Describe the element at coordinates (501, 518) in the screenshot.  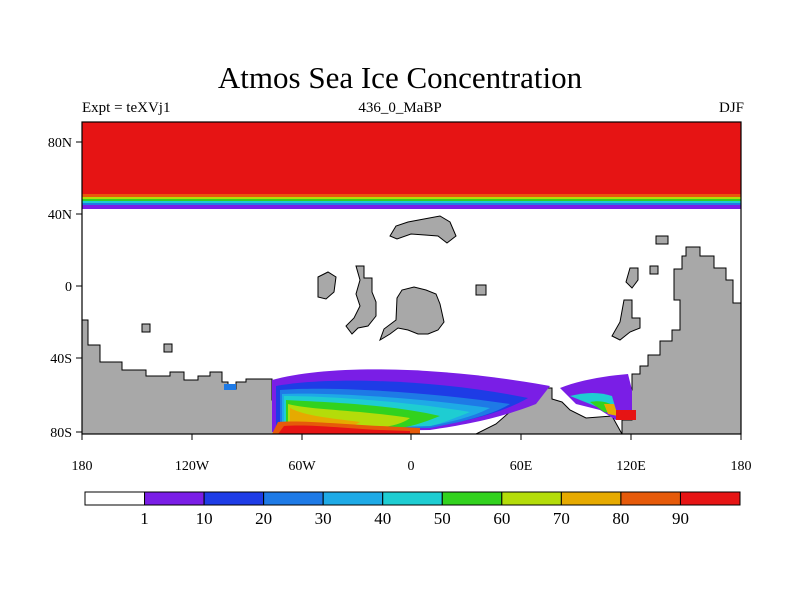
I see `colorbar-label-6: 60` at that location.